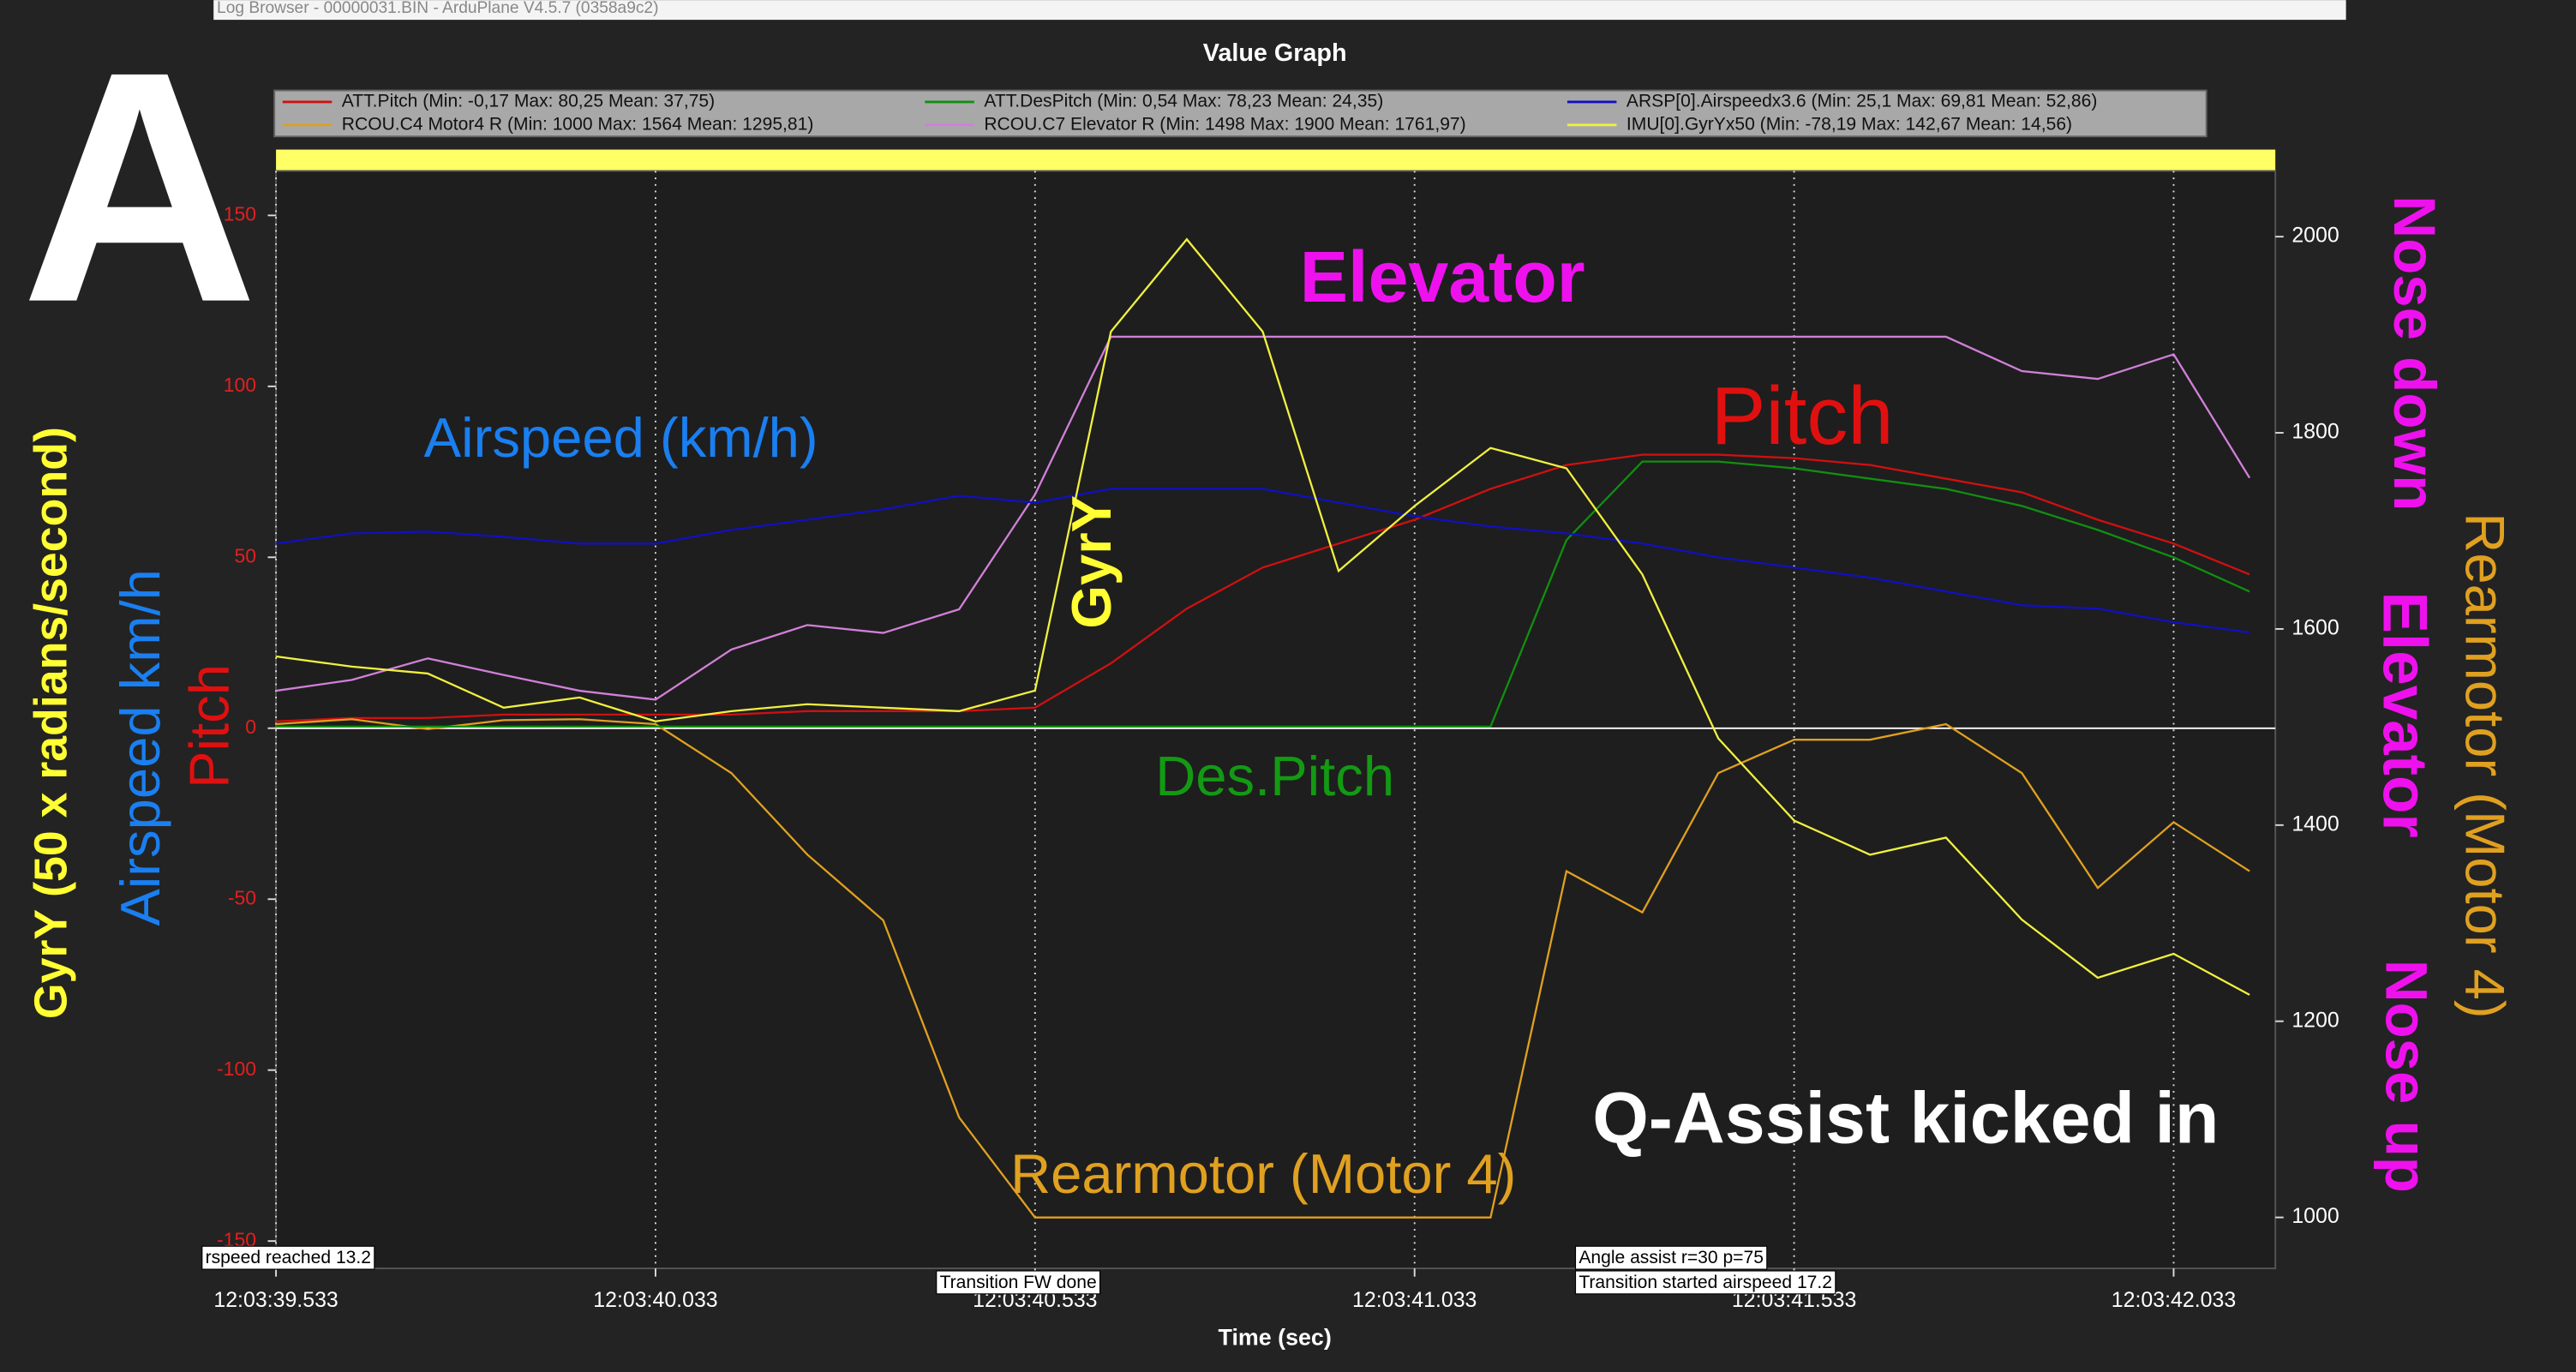  Describe the element at coordinates (2315, 236) in the screenshot. I see `y2-tick-label: 2000` at that location.